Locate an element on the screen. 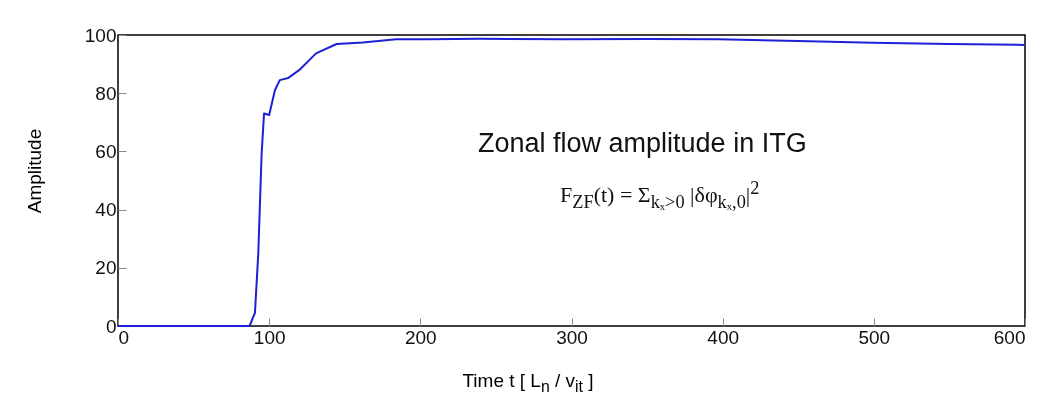  x-tick-label: 200 is located at coordinates (420, 337).